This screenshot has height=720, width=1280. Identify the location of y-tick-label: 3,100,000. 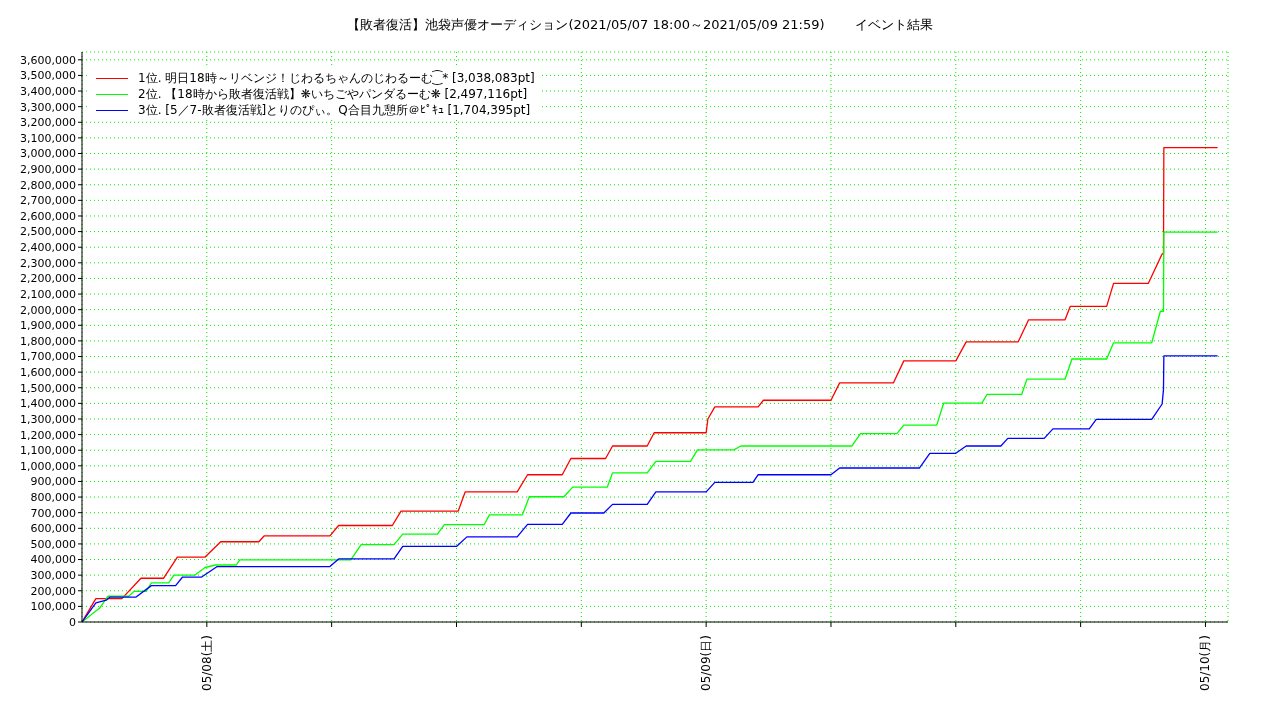
(48, 138).